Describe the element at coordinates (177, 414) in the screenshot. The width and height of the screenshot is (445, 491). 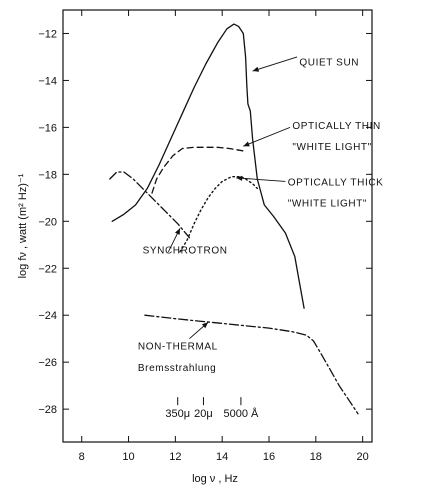
I see `wavelength-label: 350μ` at that location.